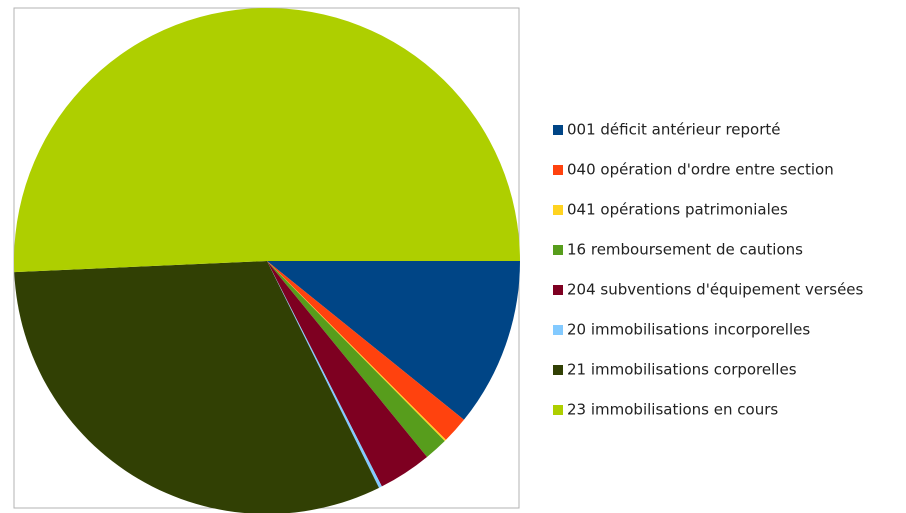 The image size is (906, 513). Describe the element at coordinates (715, 290) in the screenshot. I see `legend-label: 204 subventions d'équipement versées` at that location.